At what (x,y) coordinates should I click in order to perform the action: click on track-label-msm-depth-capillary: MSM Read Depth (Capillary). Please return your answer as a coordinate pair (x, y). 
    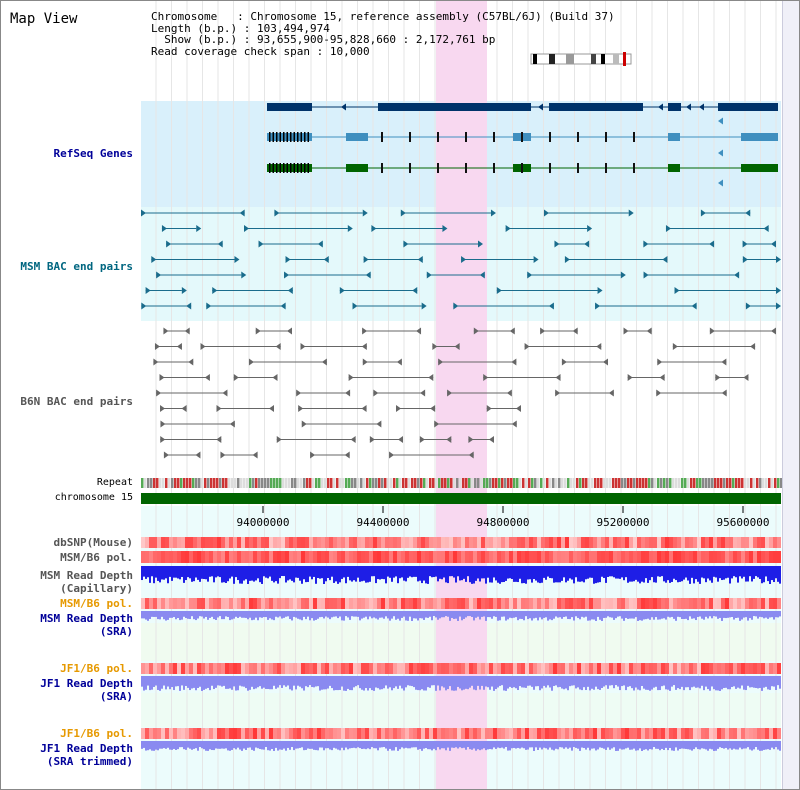
    Looking at the image, I should click on (86, 582).